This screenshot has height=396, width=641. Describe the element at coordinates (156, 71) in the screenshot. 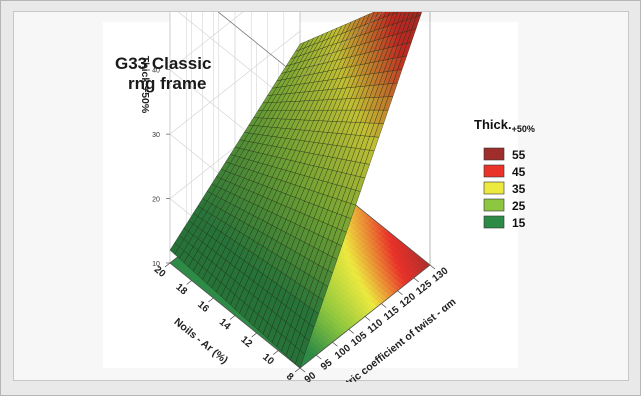

I see `z-tick-label: 40` at that location.